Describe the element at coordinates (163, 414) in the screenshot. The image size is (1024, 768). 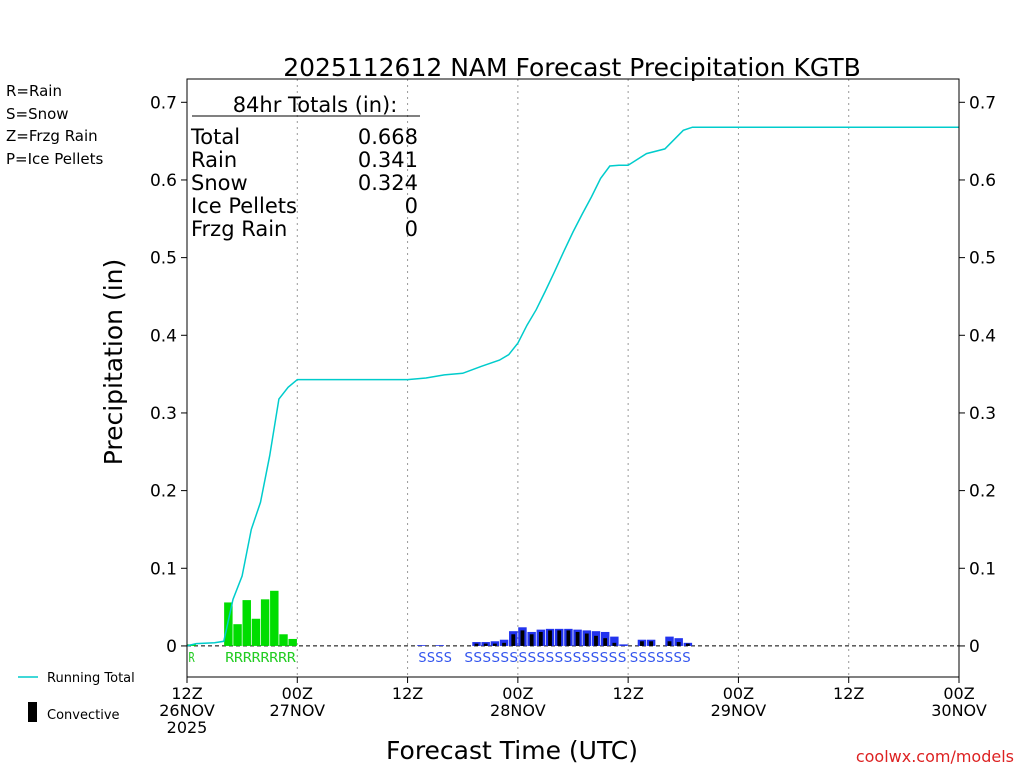
I see `y-tick-label-left: 0.3` at that location.